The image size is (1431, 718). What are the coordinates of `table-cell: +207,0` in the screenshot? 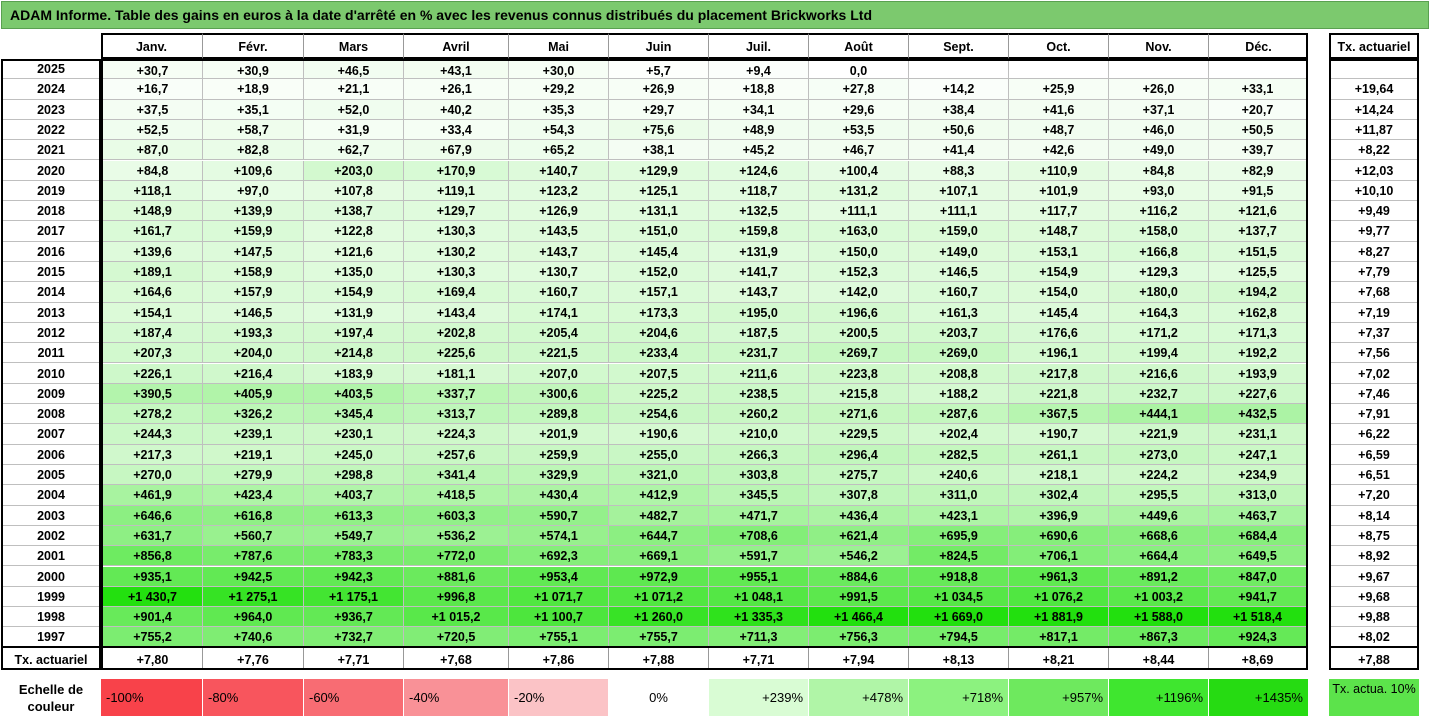 It's located at (558, 373).